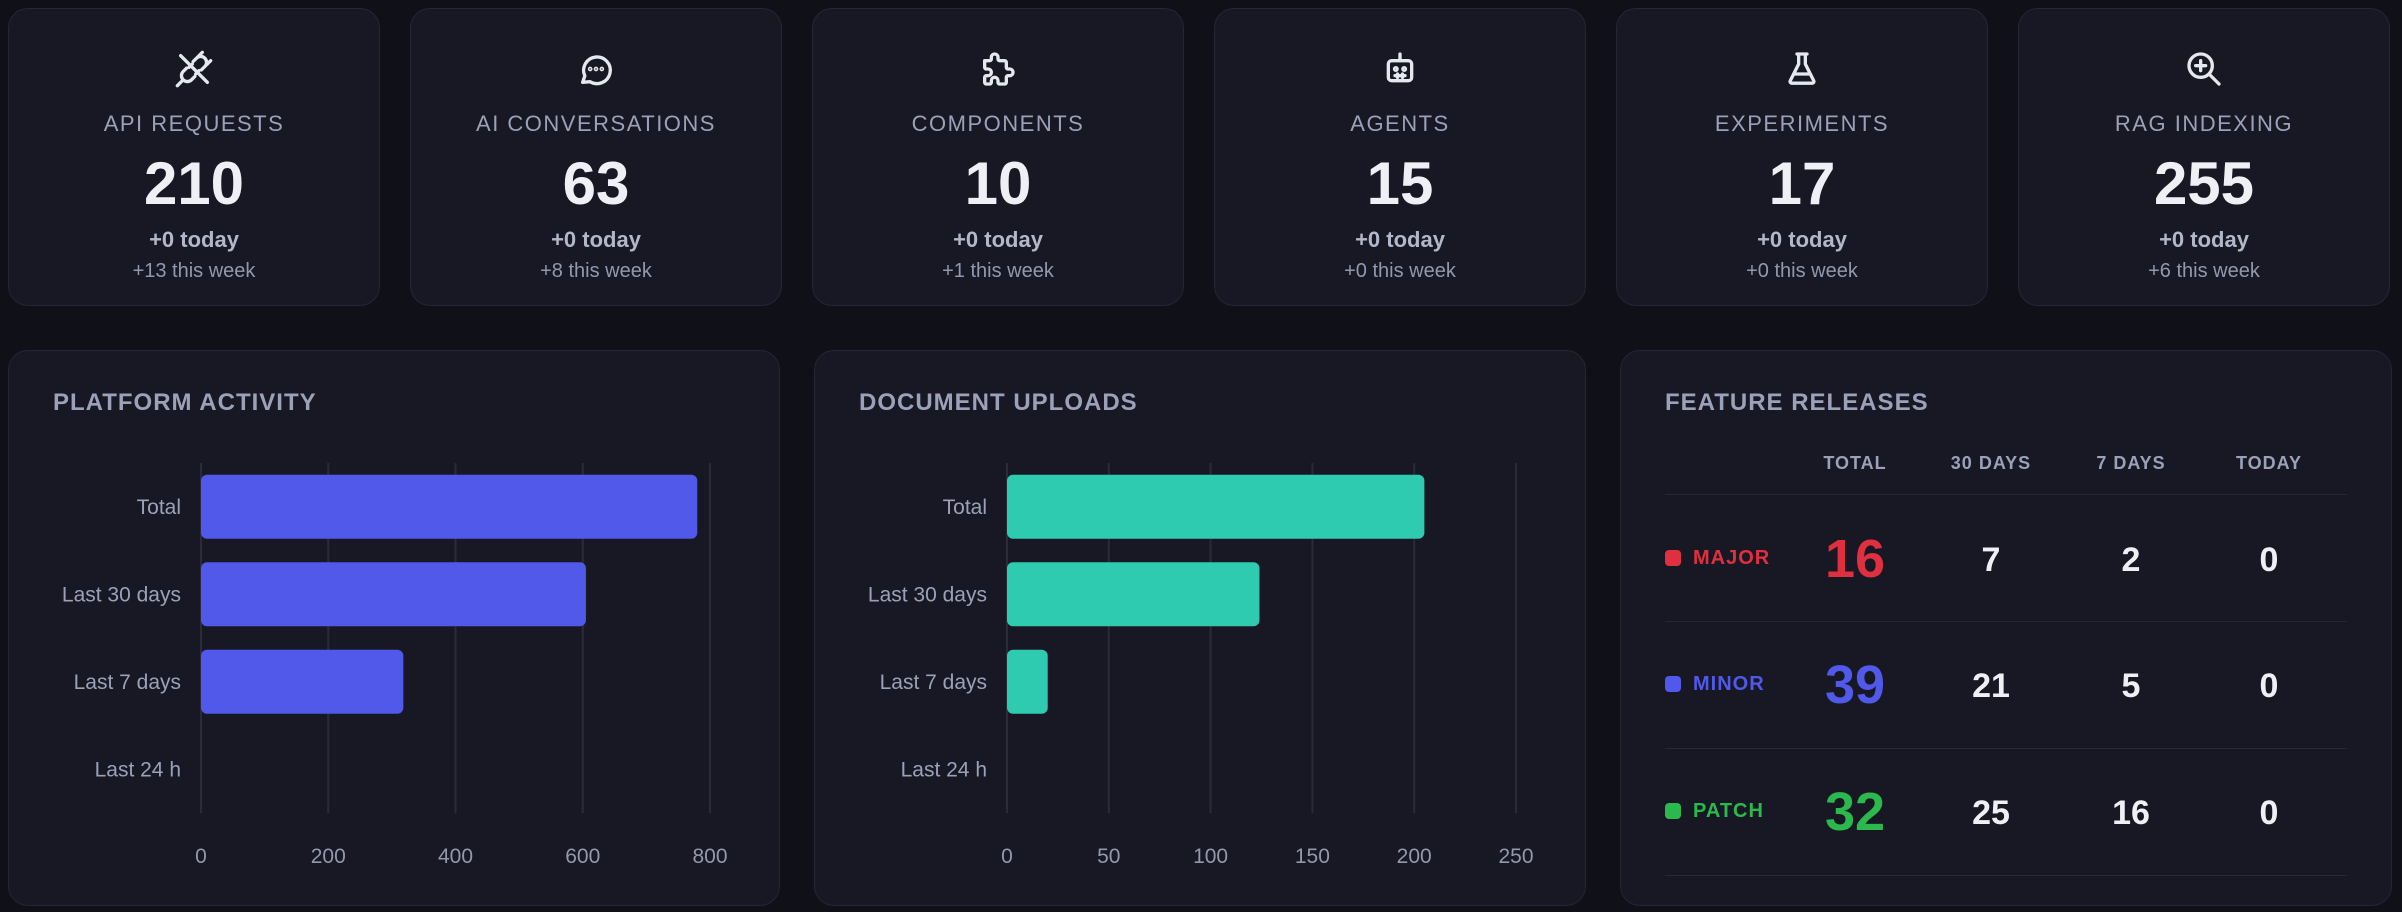 This screenshot has width=2402, height=912. Describe the element at coordinates (1855, 685) in the screenshot. I see `release-total: 39` at that location.